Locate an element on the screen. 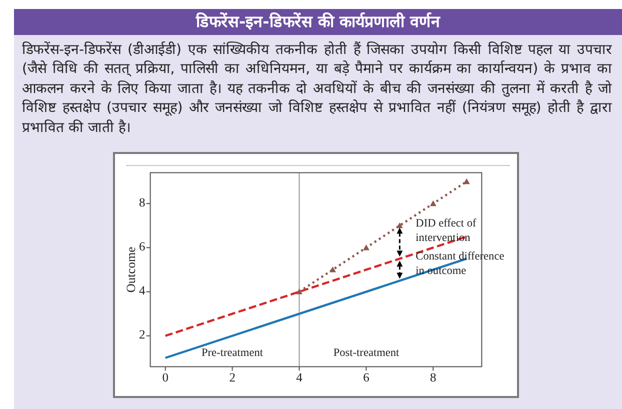  x-tick-label: 0 is located at coordinates (165, 377).